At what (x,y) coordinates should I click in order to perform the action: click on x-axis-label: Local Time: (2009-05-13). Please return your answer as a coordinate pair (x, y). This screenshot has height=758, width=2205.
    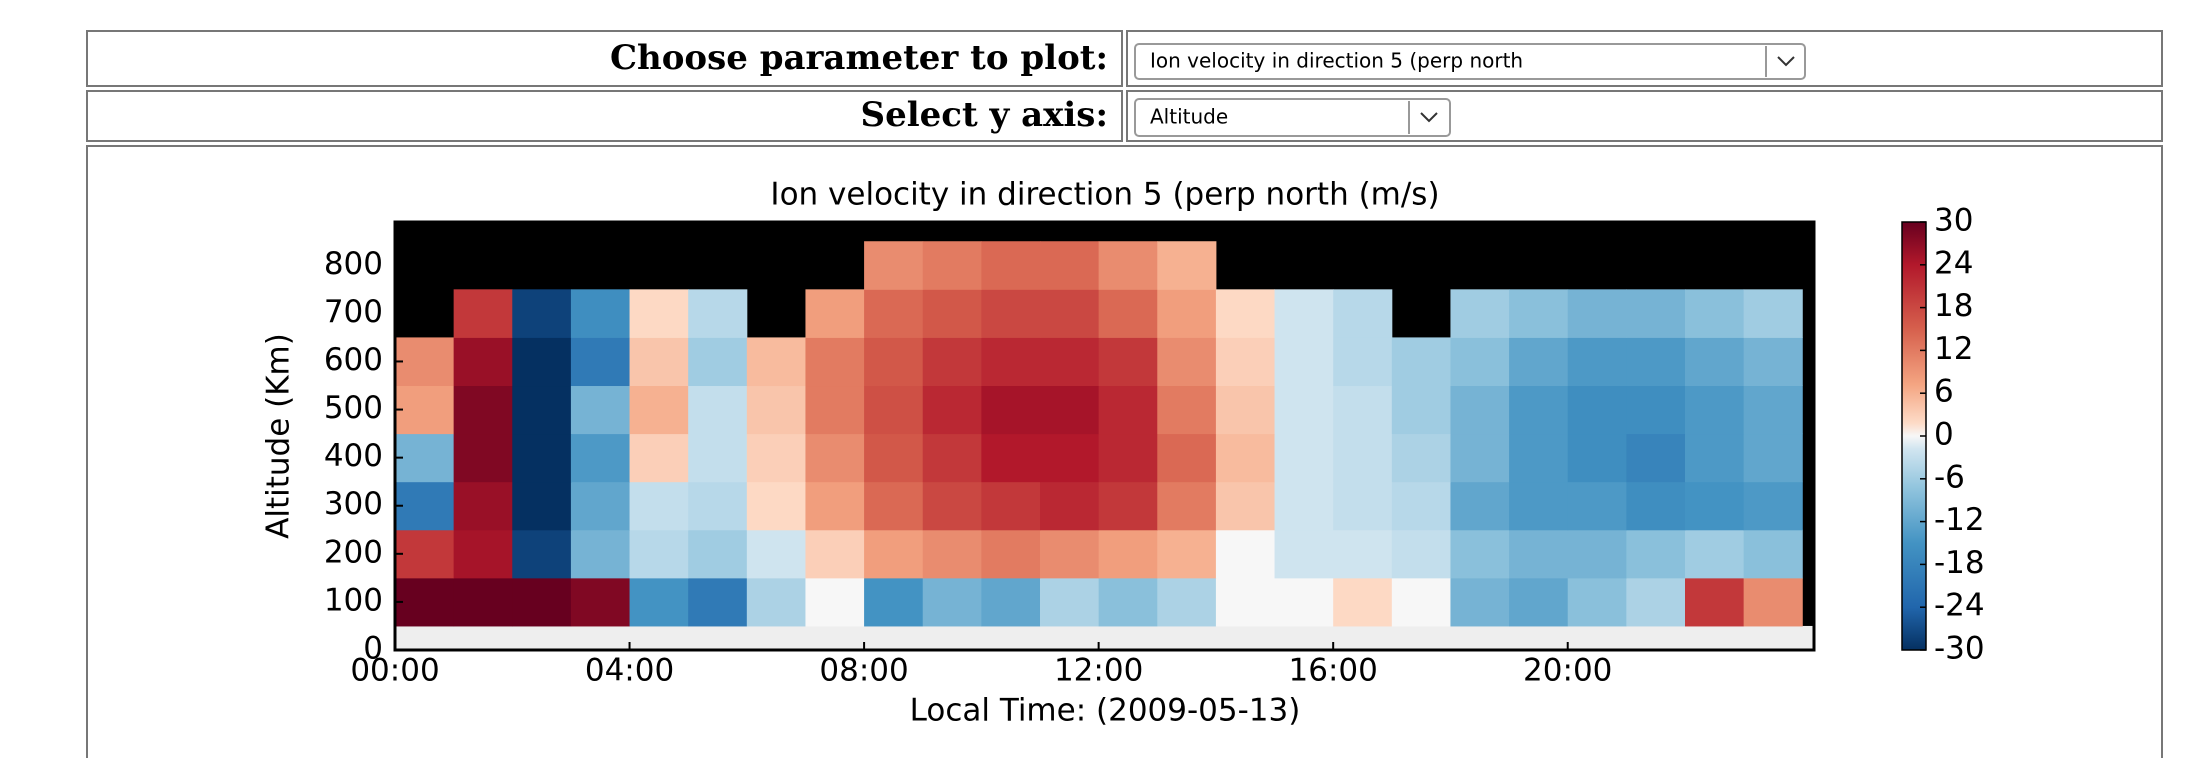
    Looking at the image, I should click on (1105, 711).